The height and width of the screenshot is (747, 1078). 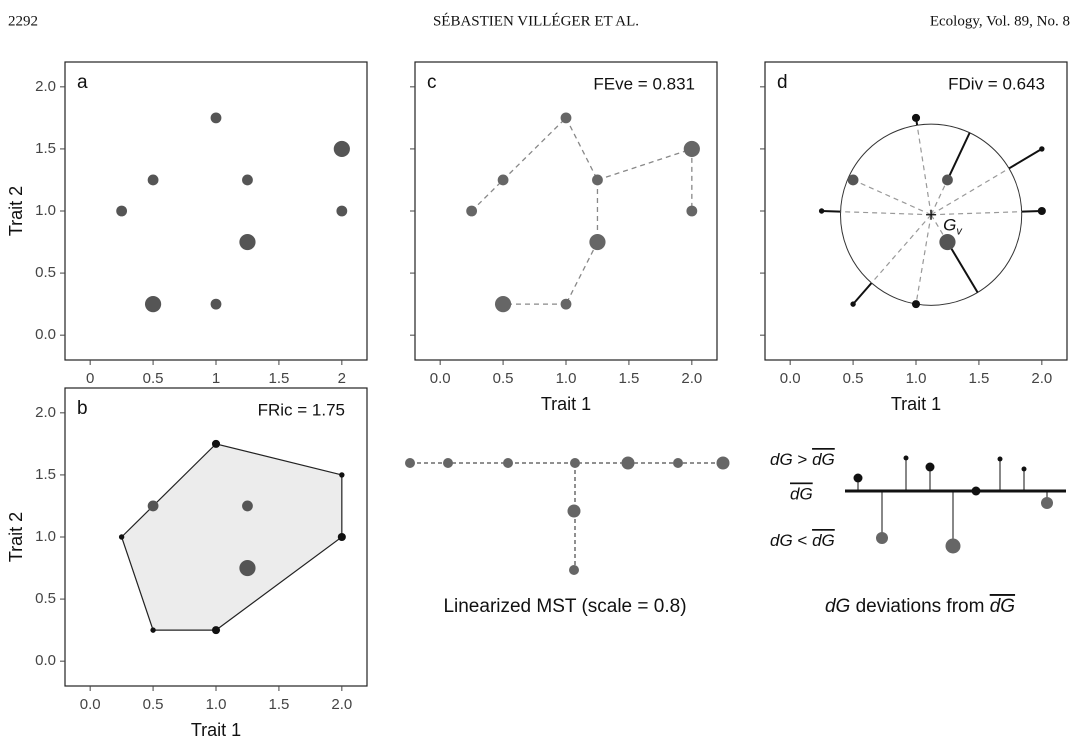 I want to click on caption-text: deviations from, so click(x=919, y=606).